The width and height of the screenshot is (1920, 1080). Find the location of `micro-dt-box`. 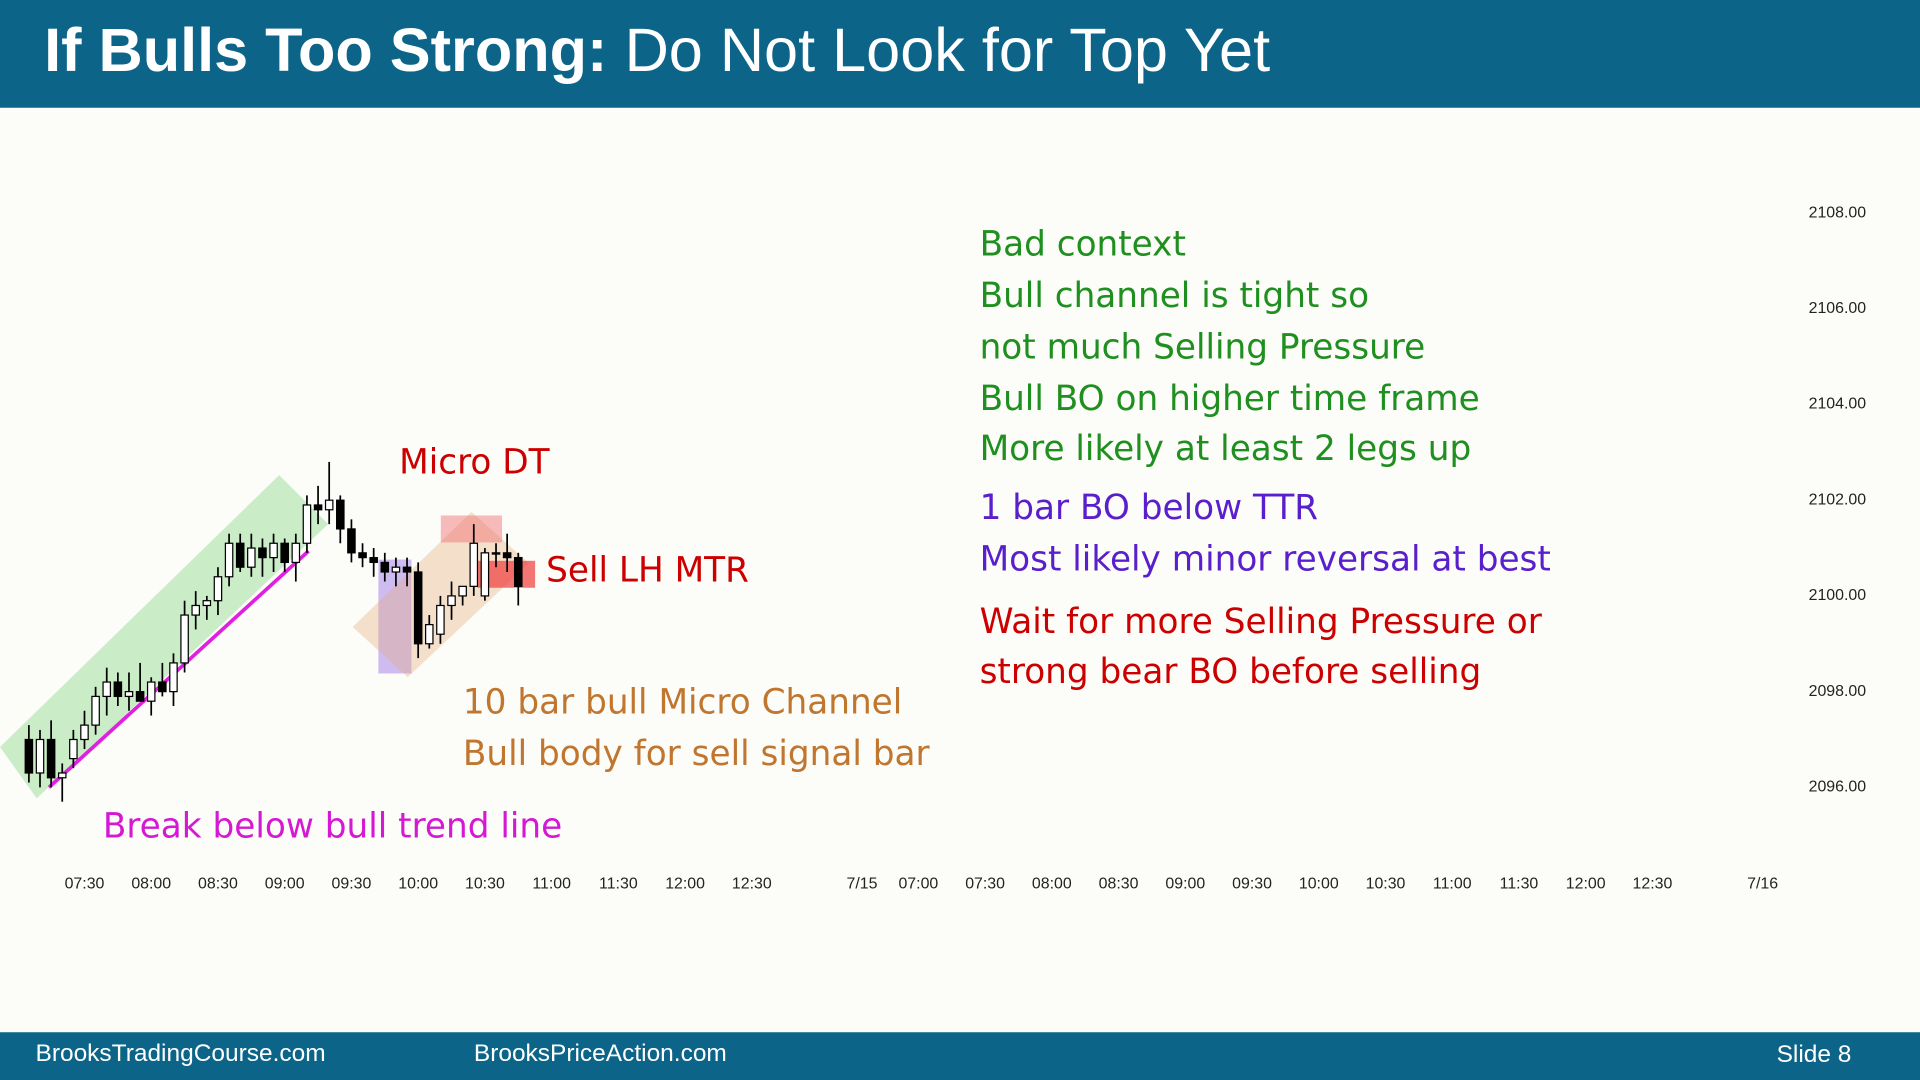

micro-dt-box is located at coordinates (471, 529).